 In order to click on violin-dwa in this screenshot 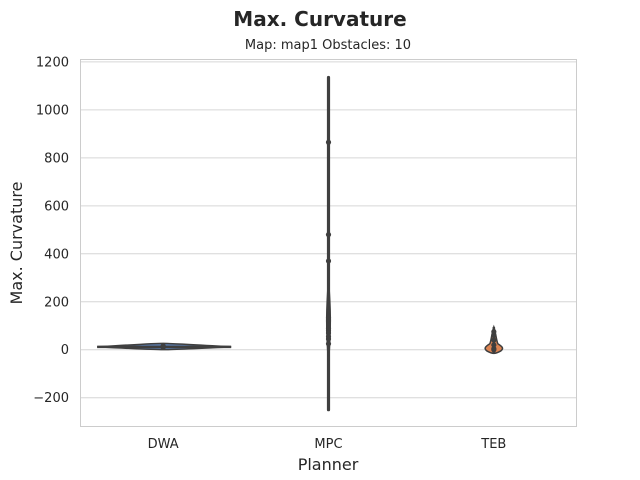, I will do `click(164, 346)`.